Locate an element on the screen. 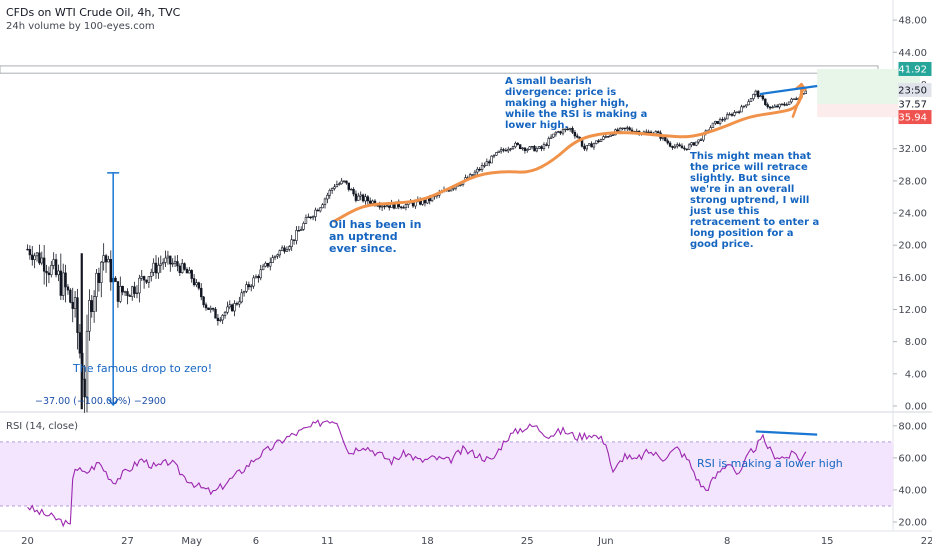 The height and width of the screenshot is (550, 932). rsi-band is located at coordinates (446, 473).